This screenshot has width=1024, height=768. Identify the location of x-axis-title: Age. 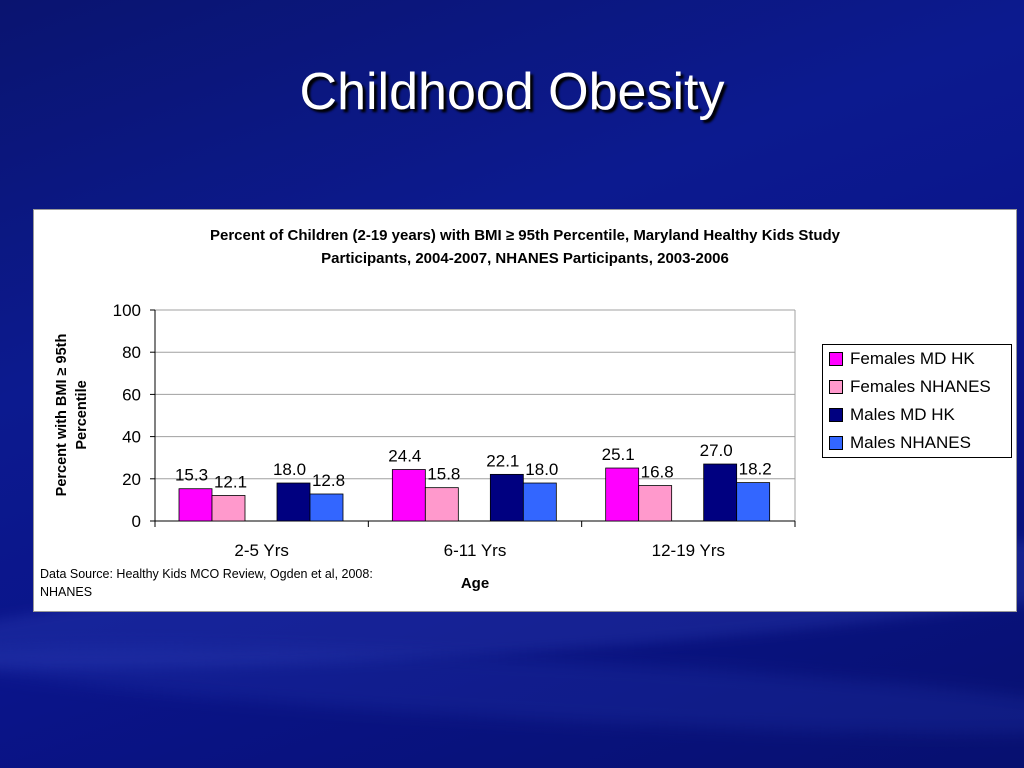
(475, 583).